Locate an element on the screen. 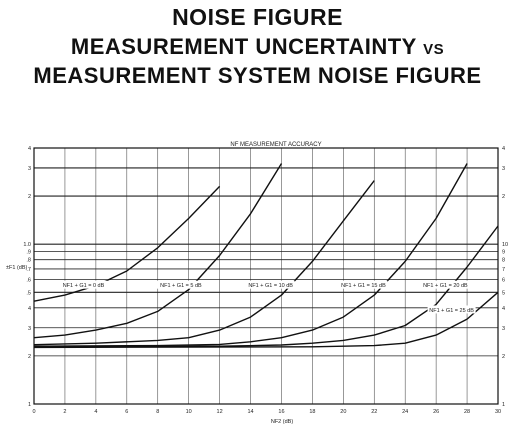 The height and width of the screenshot is (439, 515). x-tick-label: 10 is located at coordinates (189, 412).